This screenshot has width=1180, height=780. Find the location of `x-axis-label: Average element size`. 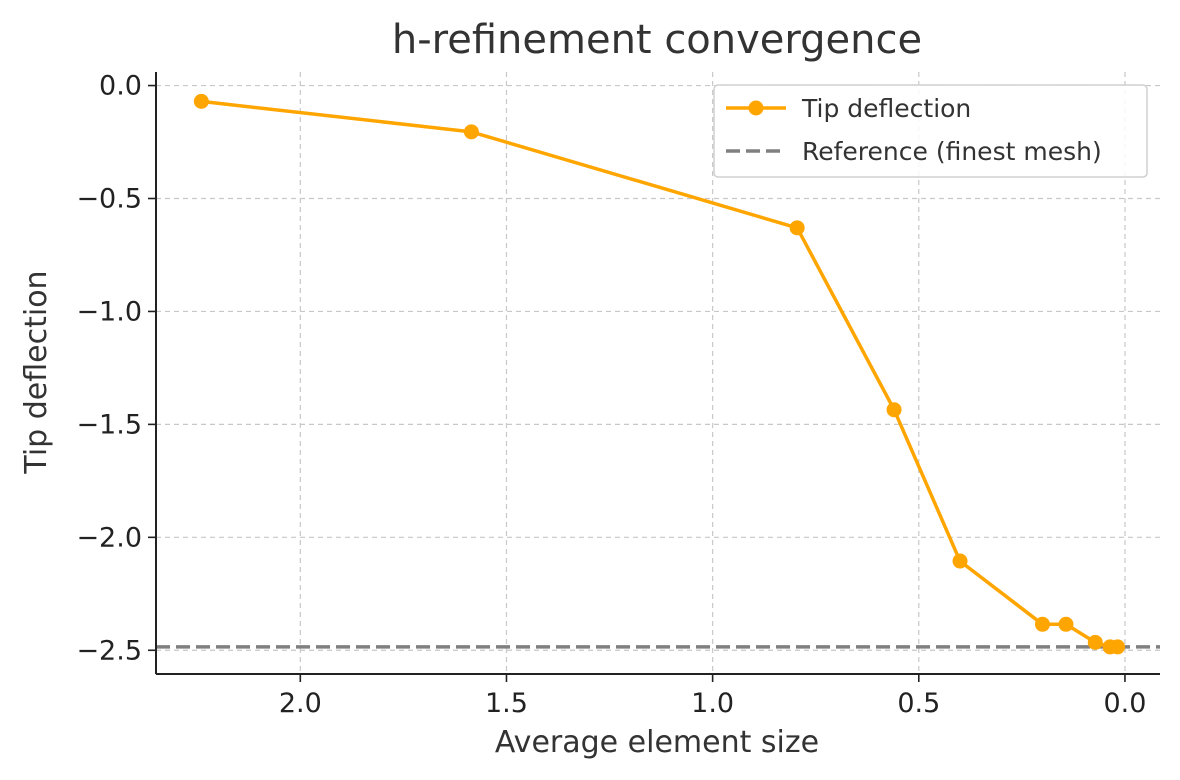

x-axis-label: Average element size is located at coordinates (657, 742).